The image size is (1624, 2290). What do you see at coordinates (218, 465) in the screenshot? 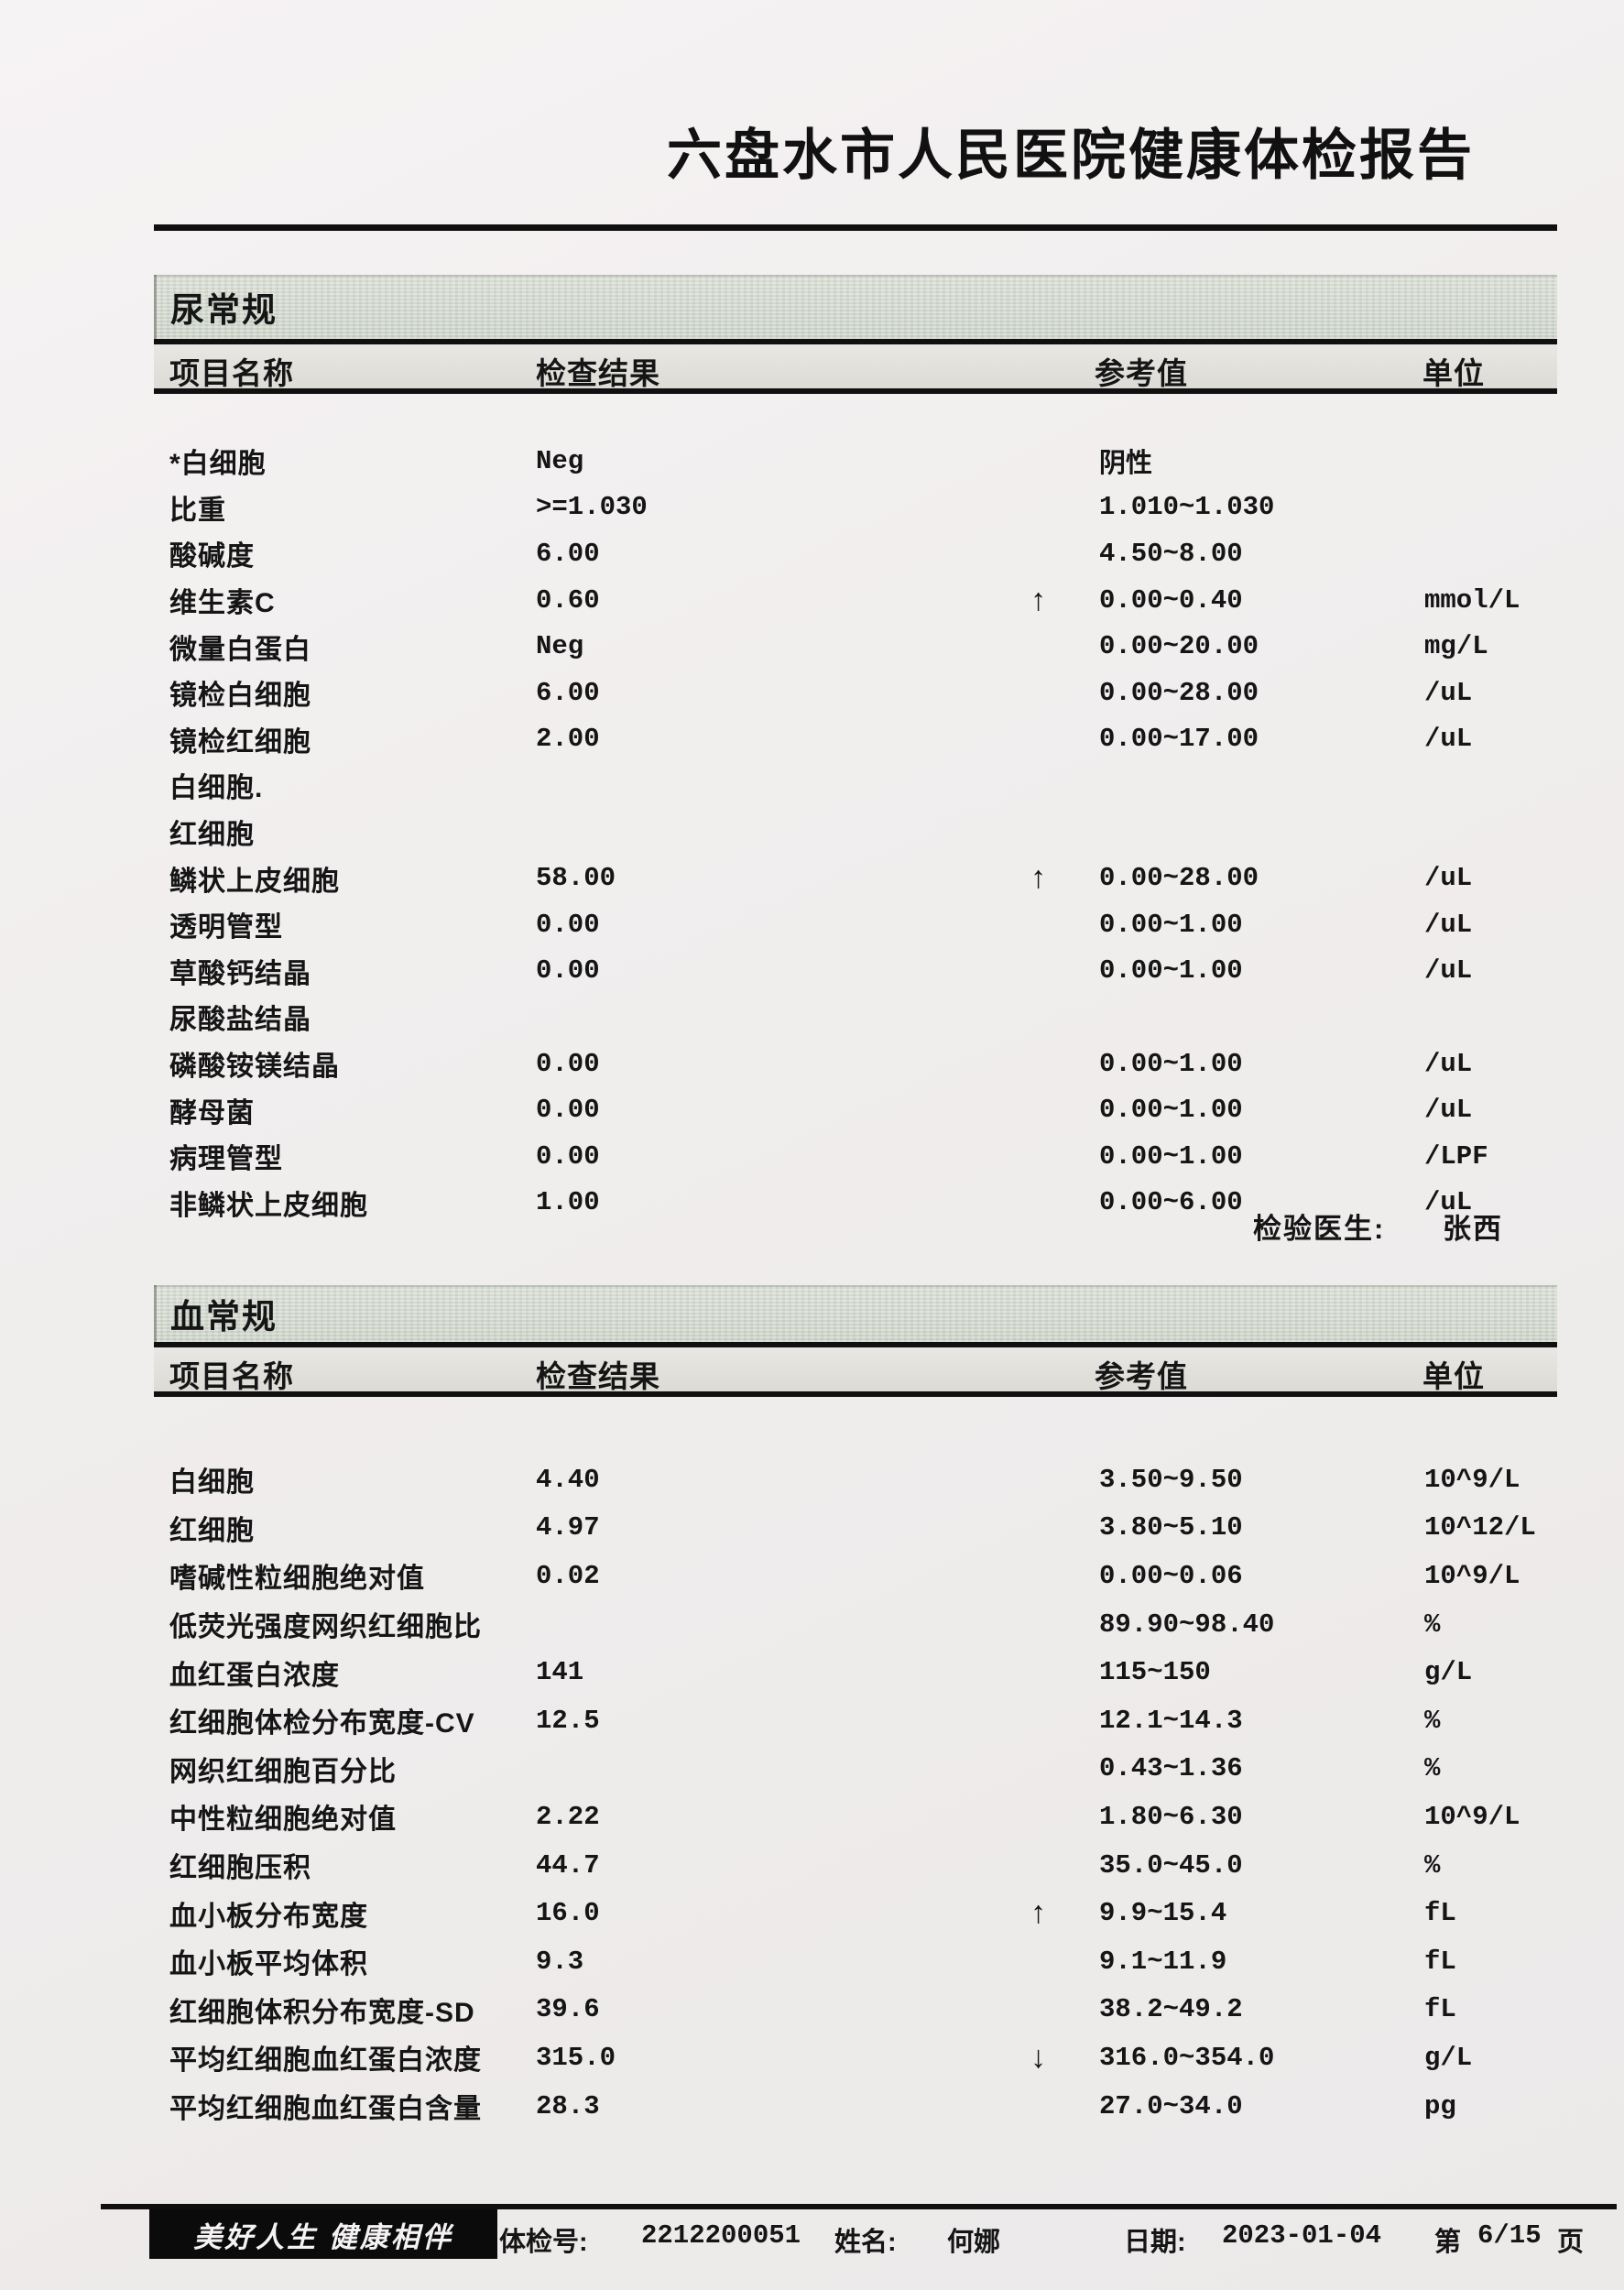
I see `item-name: *白细胞` at bounding box center [218, 465].